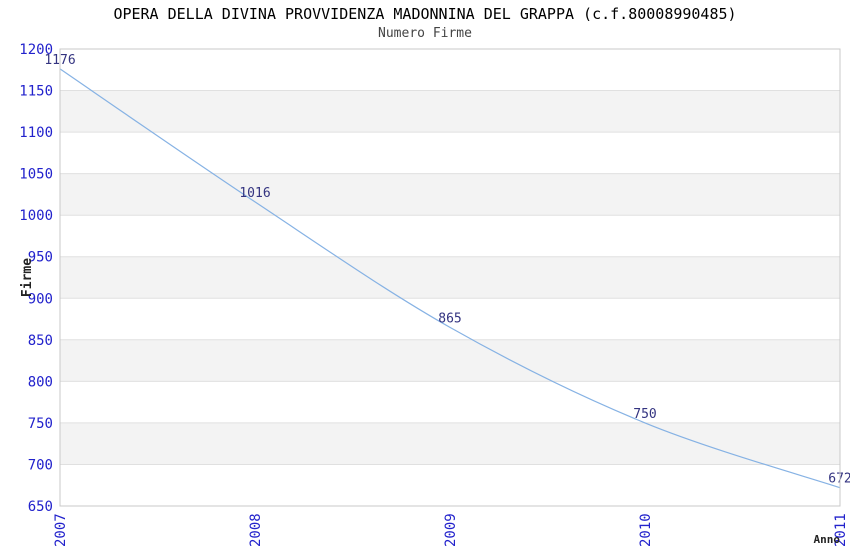  I want to click on y-axis-title: Firme, so click(27, 277).